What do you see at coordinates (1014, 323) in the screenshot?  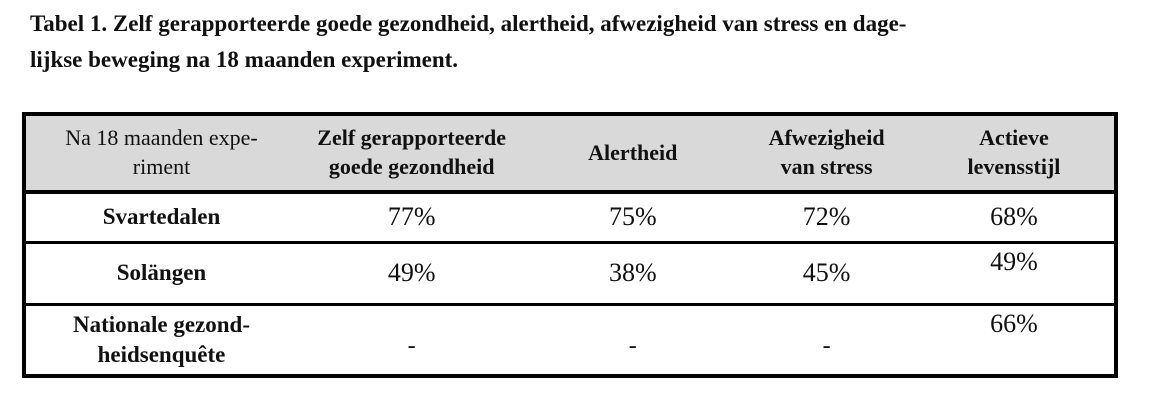 I see `table-cell-value: 66%` at bounding box center [1014, 323].